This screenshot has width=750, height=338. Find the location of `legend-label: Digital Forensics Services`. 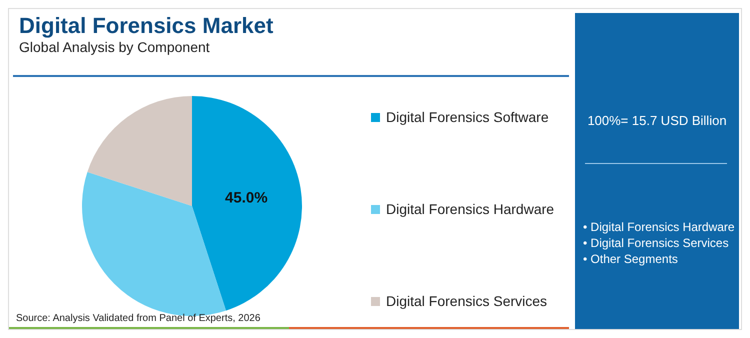

legend-label: Digital Forensics Services is located at coordinates (466, 301).